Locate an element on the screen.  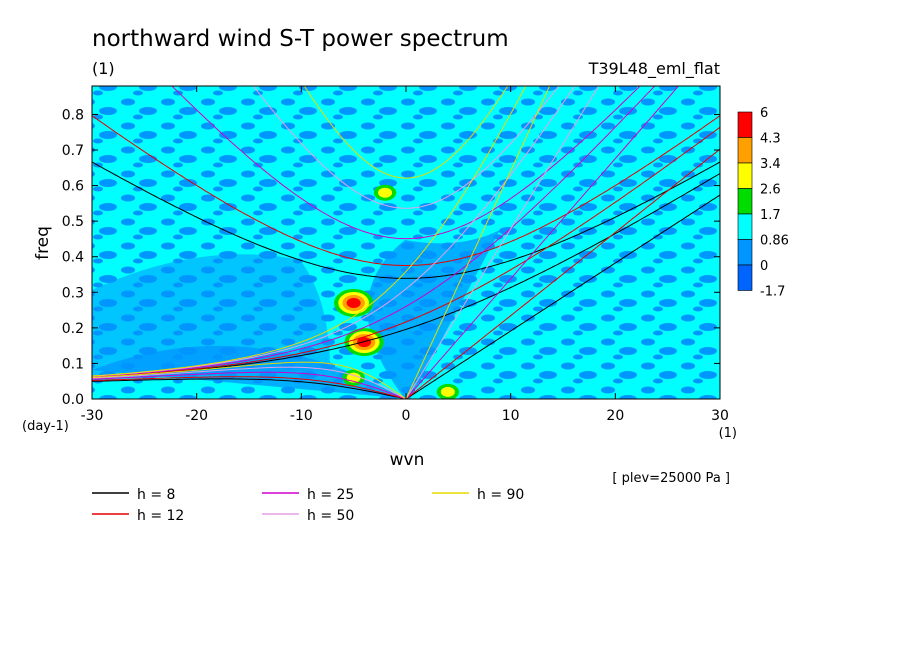
y-unit-label: (day-1) is located at coordinates (45, 426).